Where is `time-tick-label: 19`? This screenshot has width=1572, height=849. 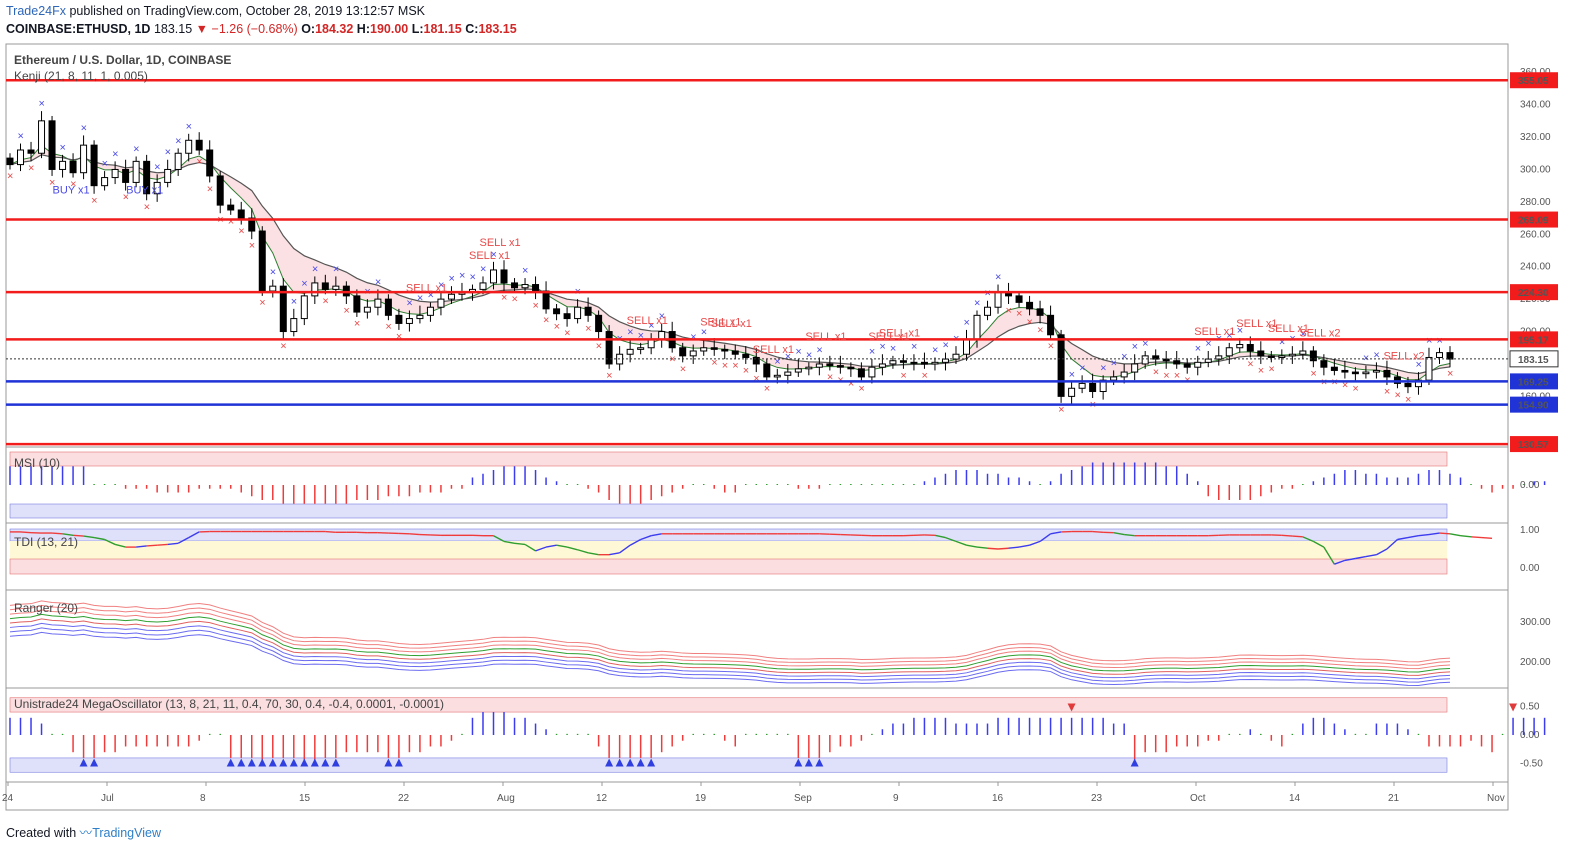
time-tick-label: 19 is located at coordinates (701, 798).